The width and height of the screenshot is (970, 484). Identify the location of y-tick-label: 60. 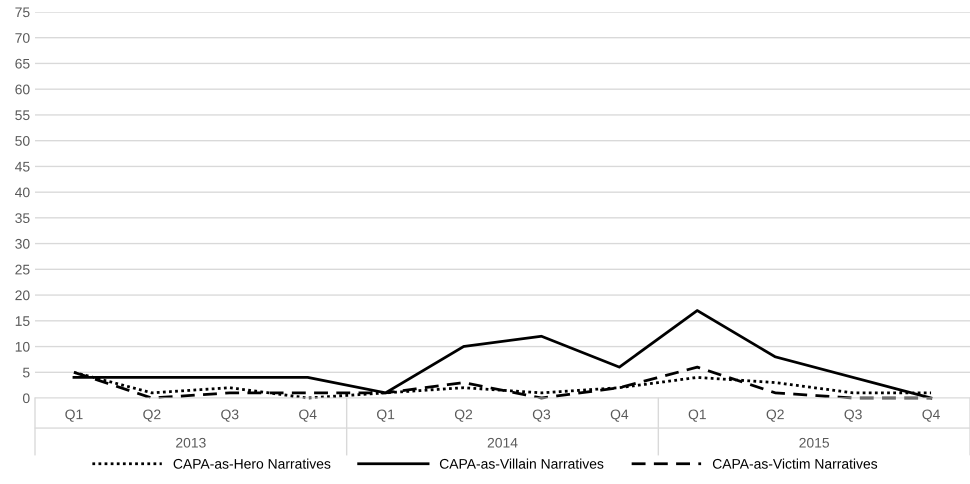
(22, 89).